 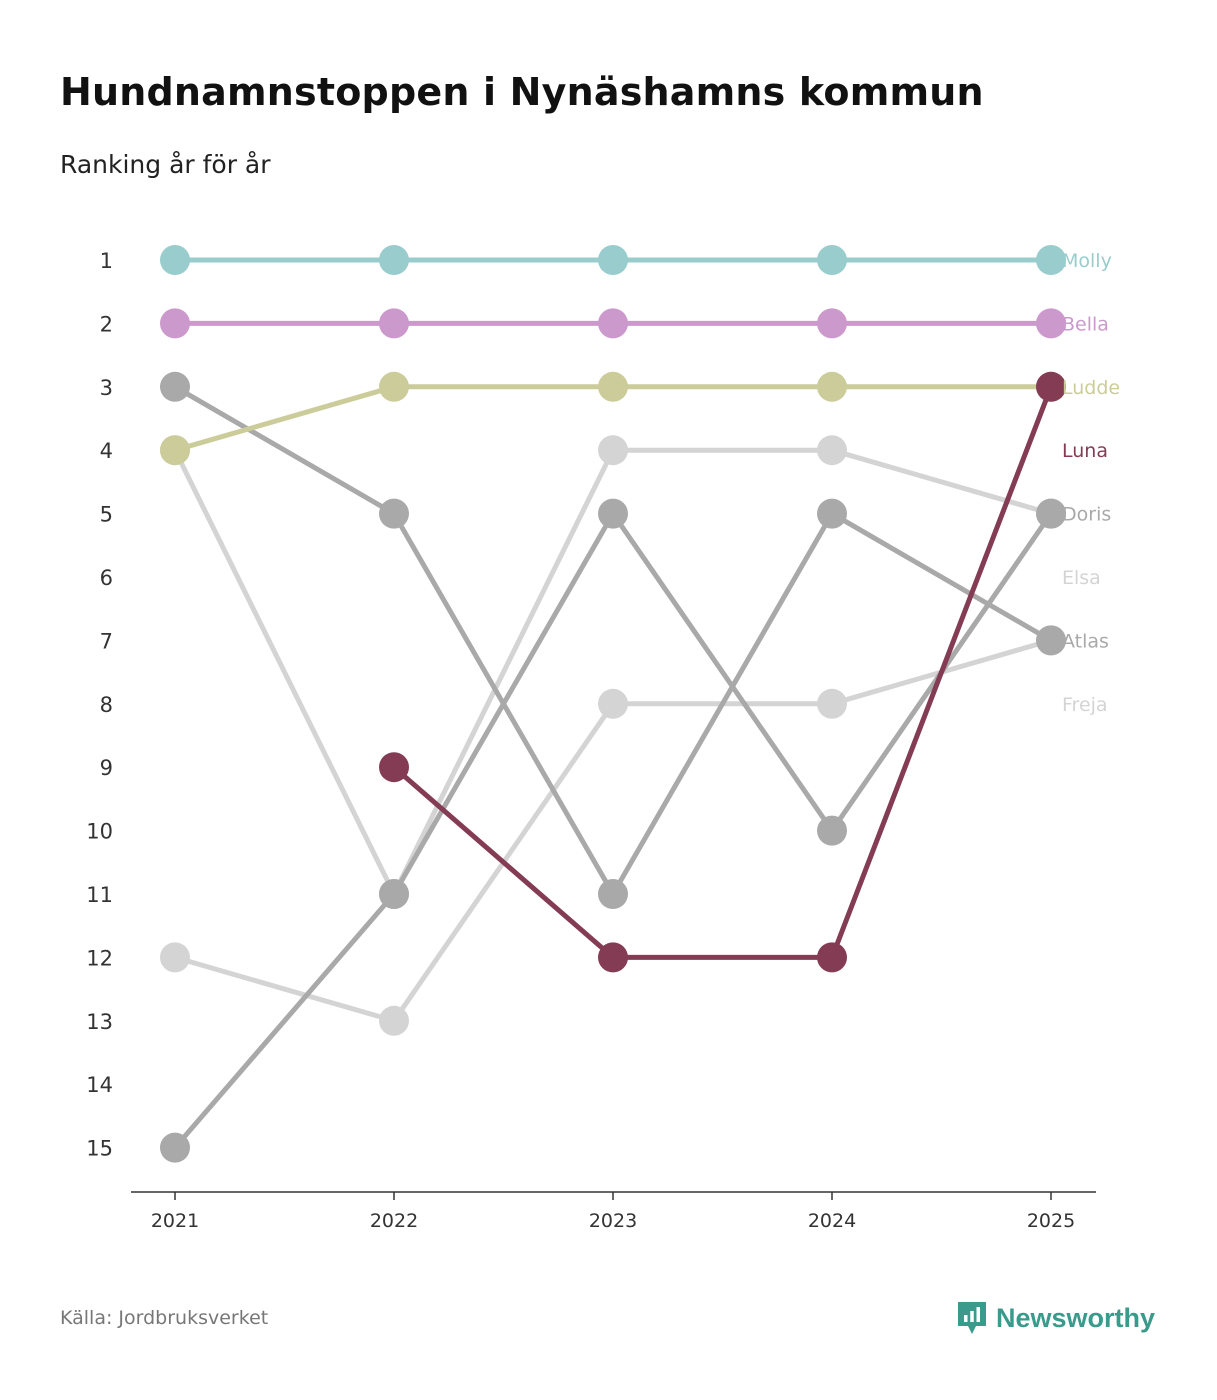 I want to click on x-tick-label: 2025, so click(x=1051, y=1221).